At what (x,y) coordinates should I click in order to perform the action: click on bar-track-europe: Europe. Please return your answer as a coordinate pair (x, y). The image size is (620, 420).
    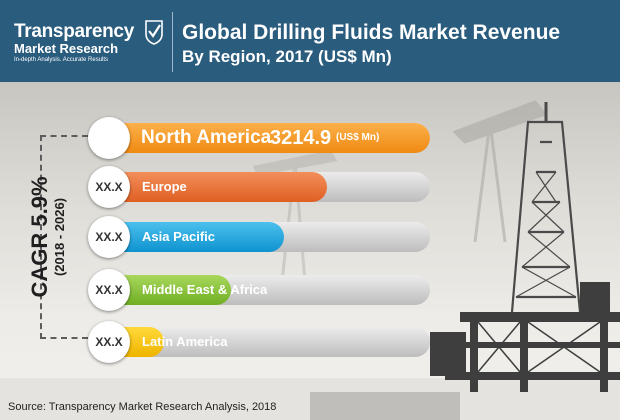
    Looking at the image, I should click on (264, 187).